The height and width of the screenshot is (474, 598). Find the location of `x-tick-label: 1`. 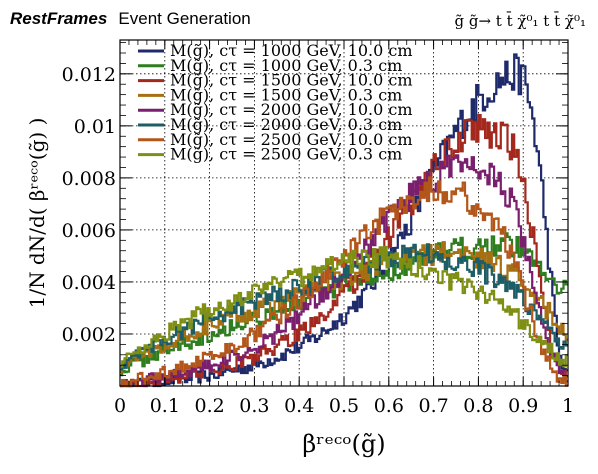

x-tick-label: 1 is located at coordinates (568, 406).